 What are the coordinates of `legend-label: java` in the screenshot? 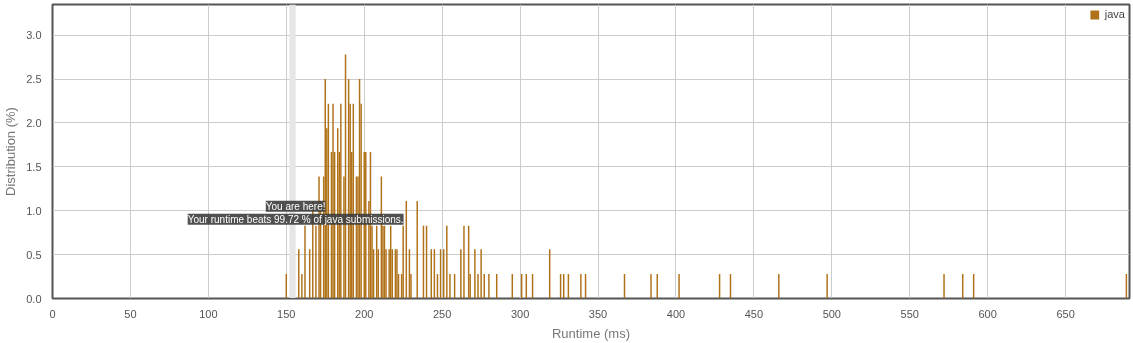 It's located at (1114, 14).